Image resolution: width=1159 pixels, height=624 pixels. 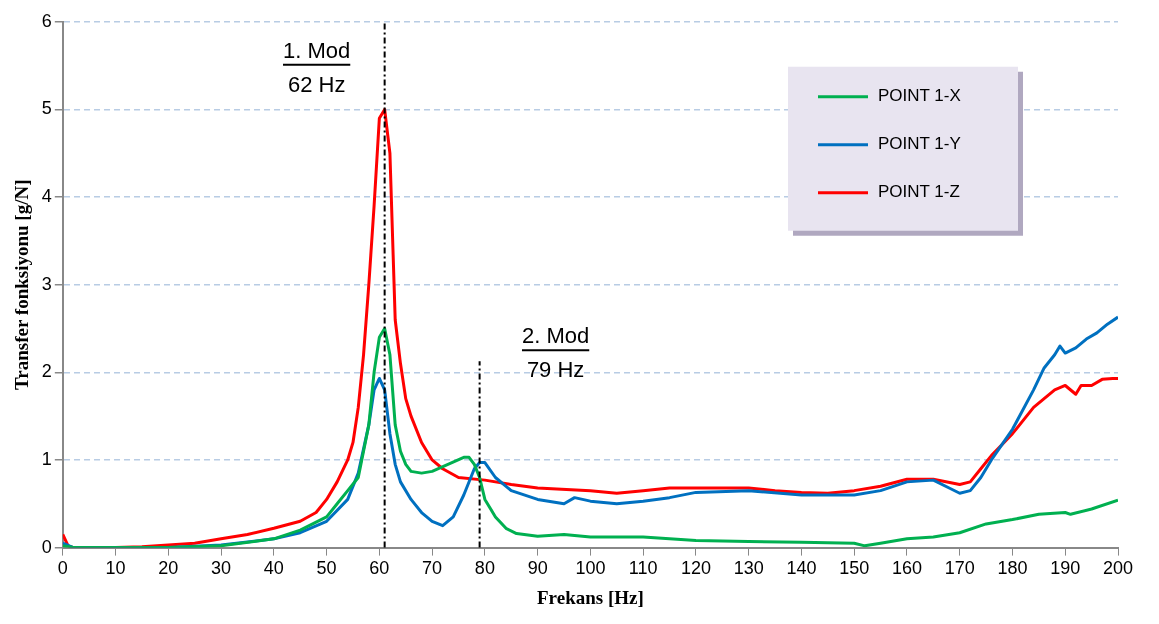 I want to click on x-tick-label: 130, so click(x=748, y=568).